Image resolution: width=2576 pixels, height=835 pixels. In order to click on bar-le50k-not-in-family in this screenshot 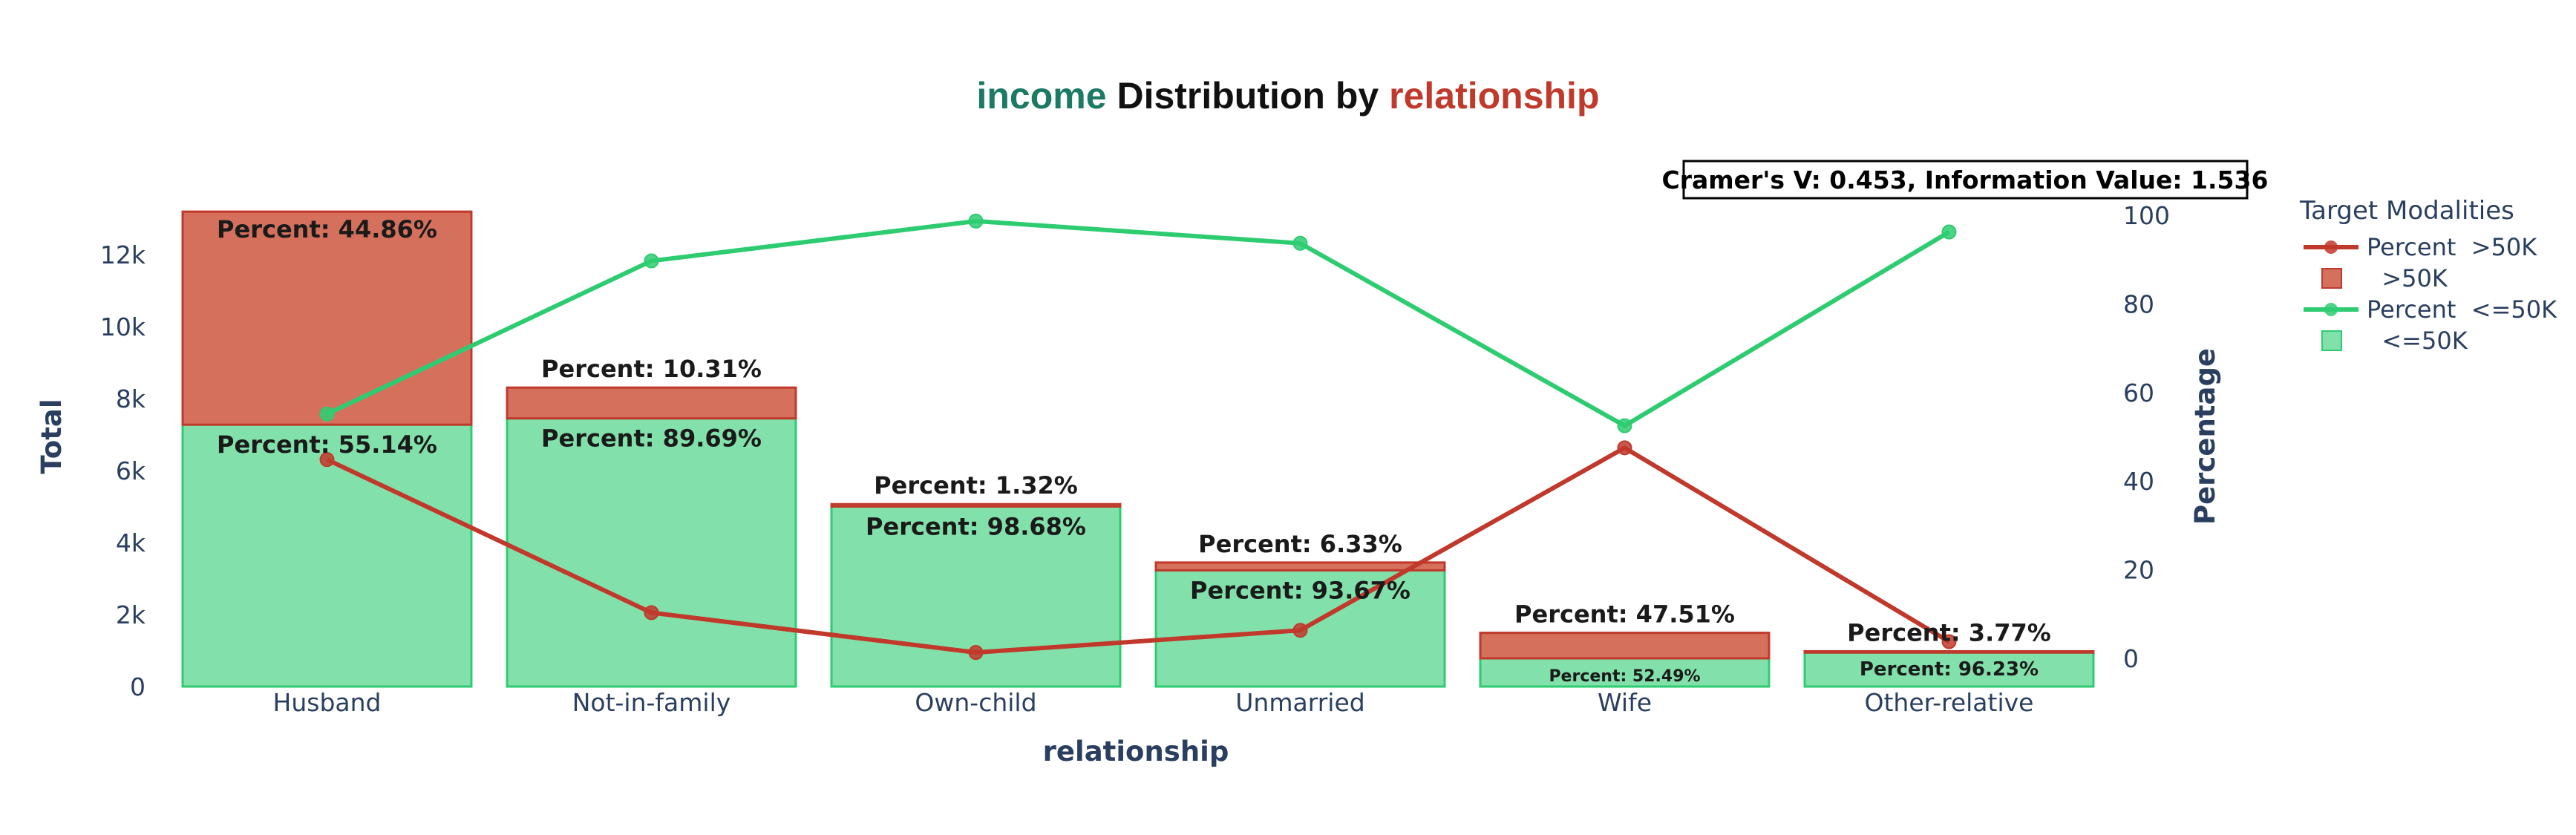, I will do `click(651, 552)`.